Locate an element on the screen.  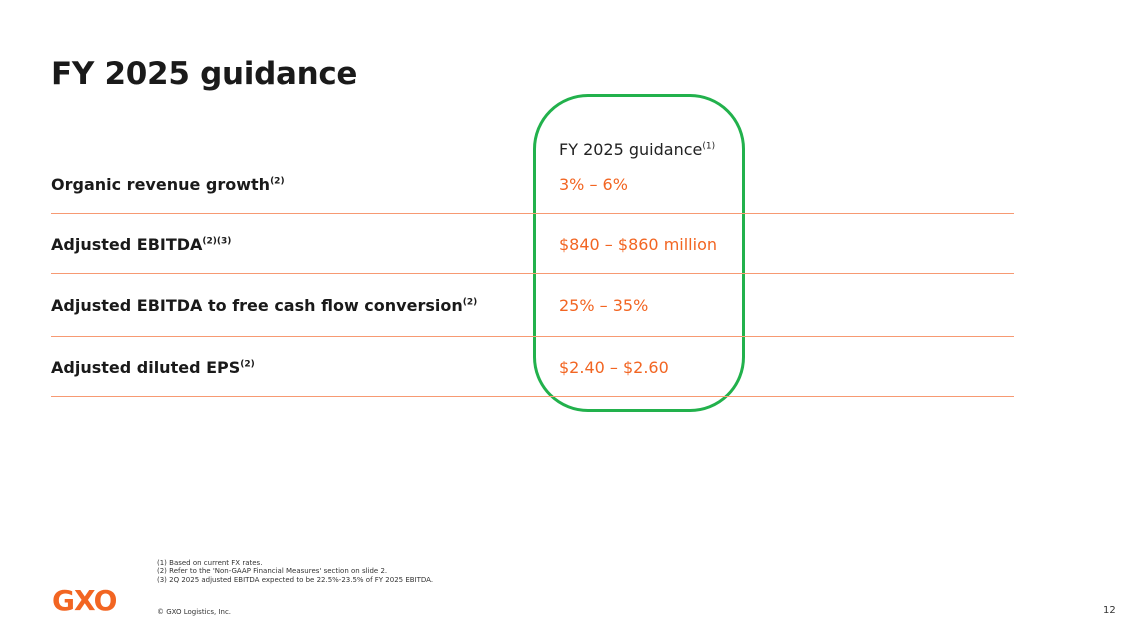
row-label-text: Adjusted diluted EPS is located at coordinates (146, 367).